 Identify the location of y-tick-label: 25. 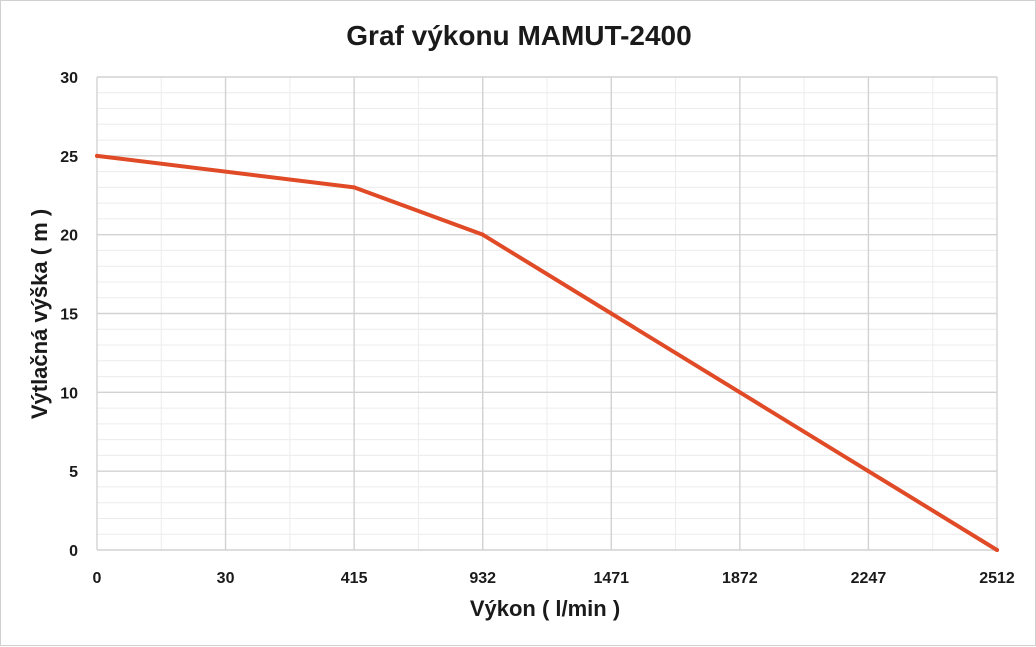
(69, 157).